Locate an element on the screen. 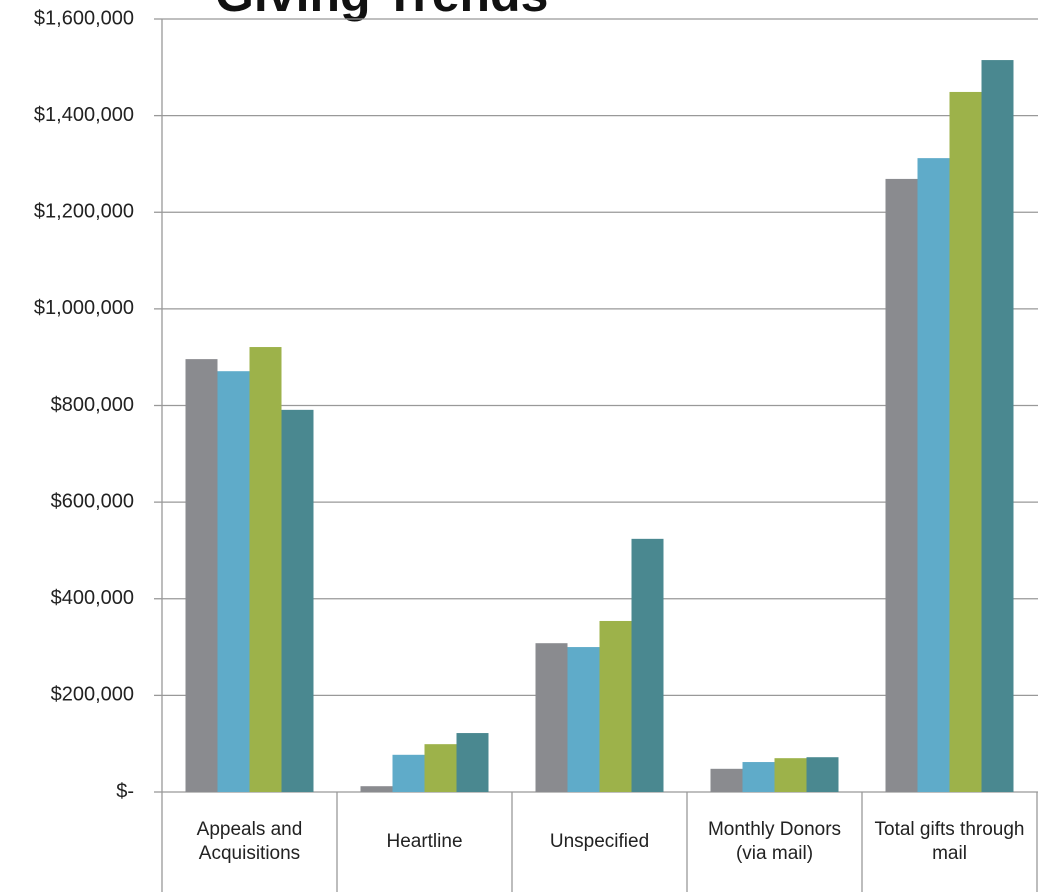 The width and height of the screenshot is (1038, 892). y-tick-label: $800,000 is located at coordinates (92, 405).